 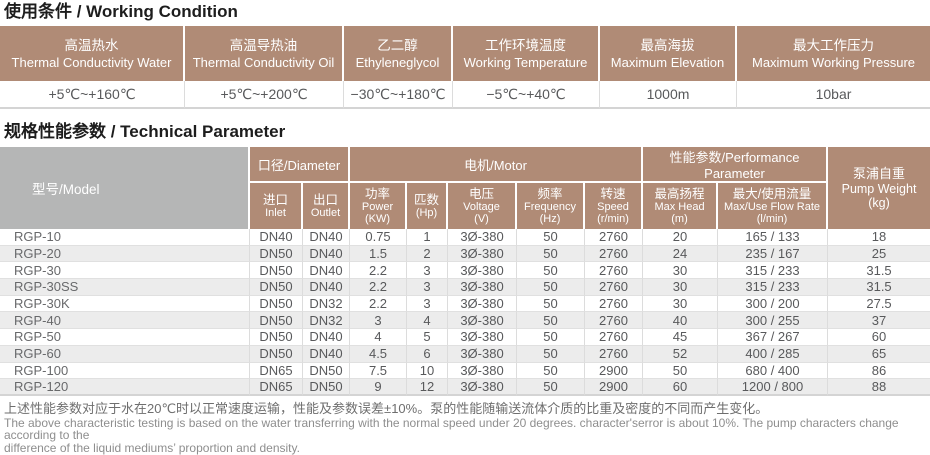 I want to click on working-condition-title: 使用条件 / Working Condition, so click(x=121, y=11).